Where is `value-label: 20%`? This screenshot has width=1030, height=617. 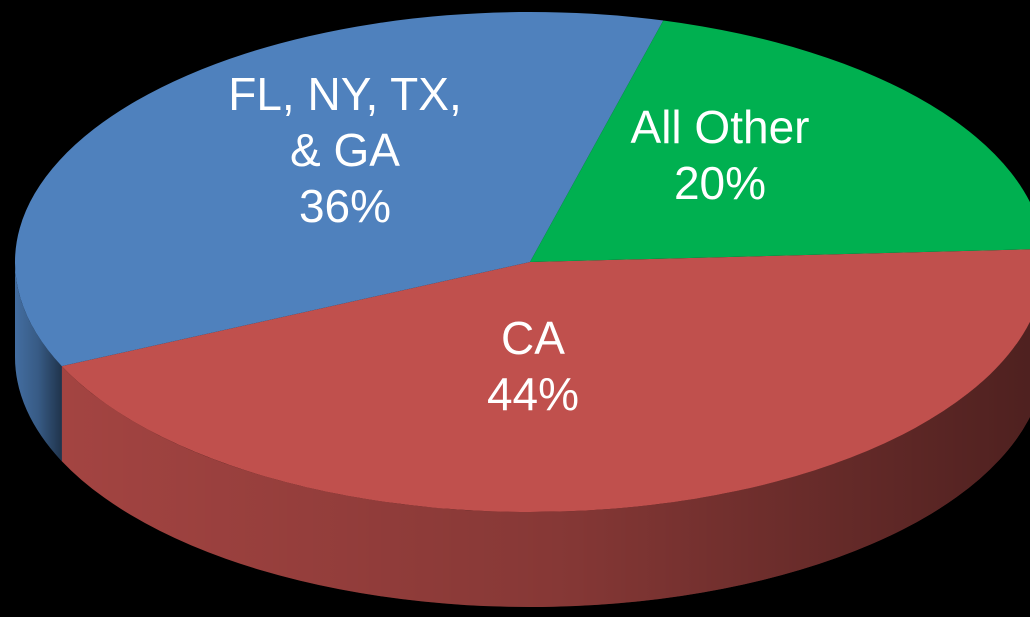 value-label: 20% is located at coordinates (720, 183).